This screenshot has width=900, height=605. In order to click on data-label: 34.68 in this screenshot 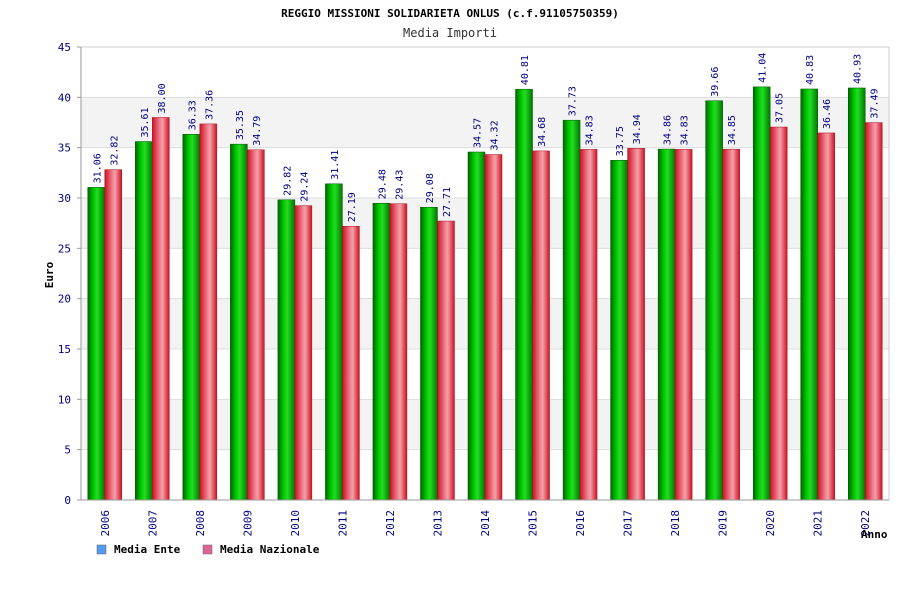, I will do `click(542, 132)`.